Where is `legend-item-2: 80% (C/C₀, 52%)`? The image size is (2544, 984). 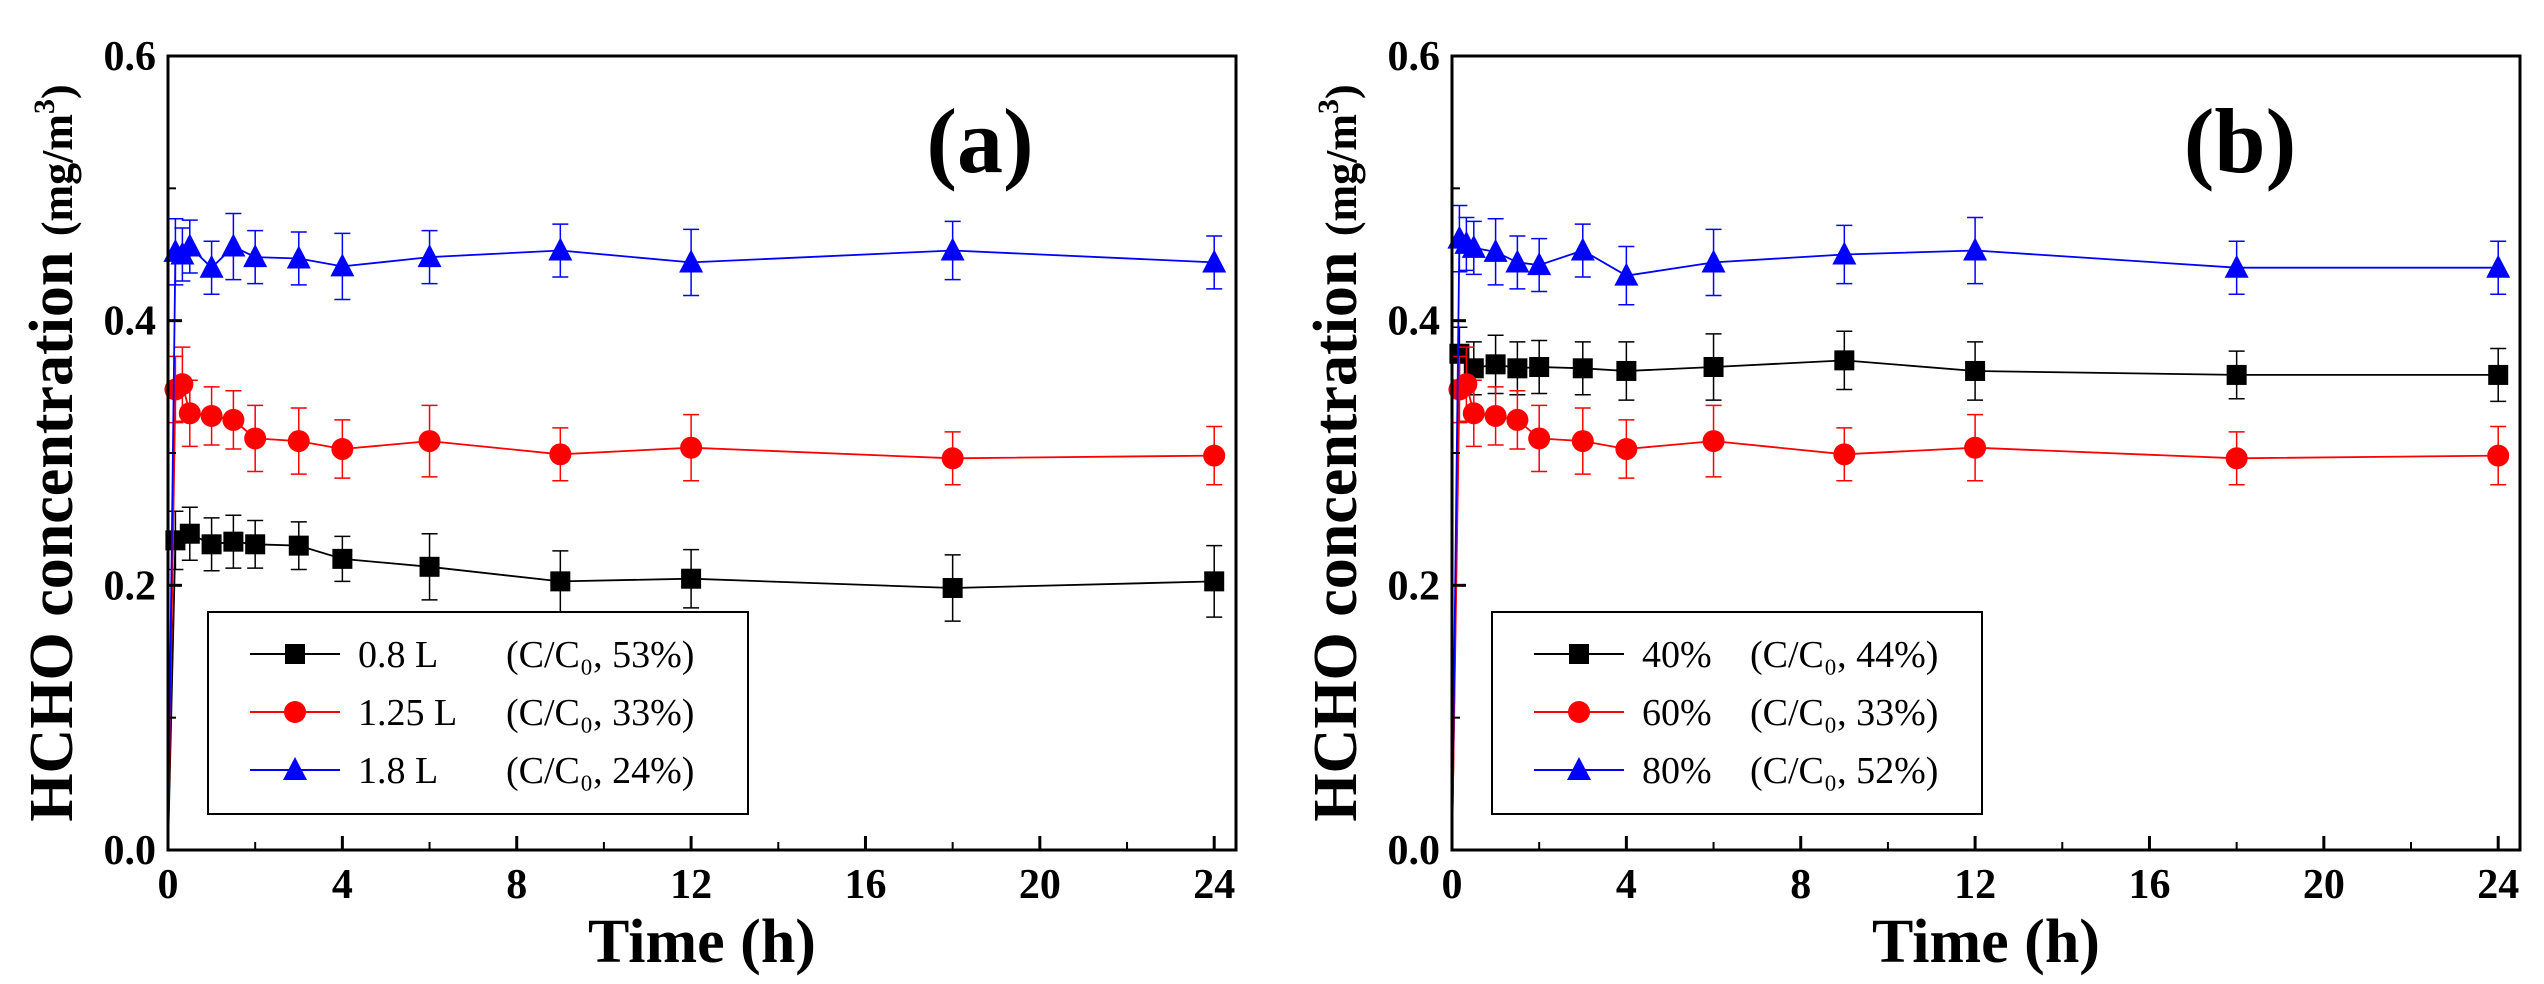 legend-item-2: 80% (C/C₀, 52%) is located at coordinates (1736, 771).